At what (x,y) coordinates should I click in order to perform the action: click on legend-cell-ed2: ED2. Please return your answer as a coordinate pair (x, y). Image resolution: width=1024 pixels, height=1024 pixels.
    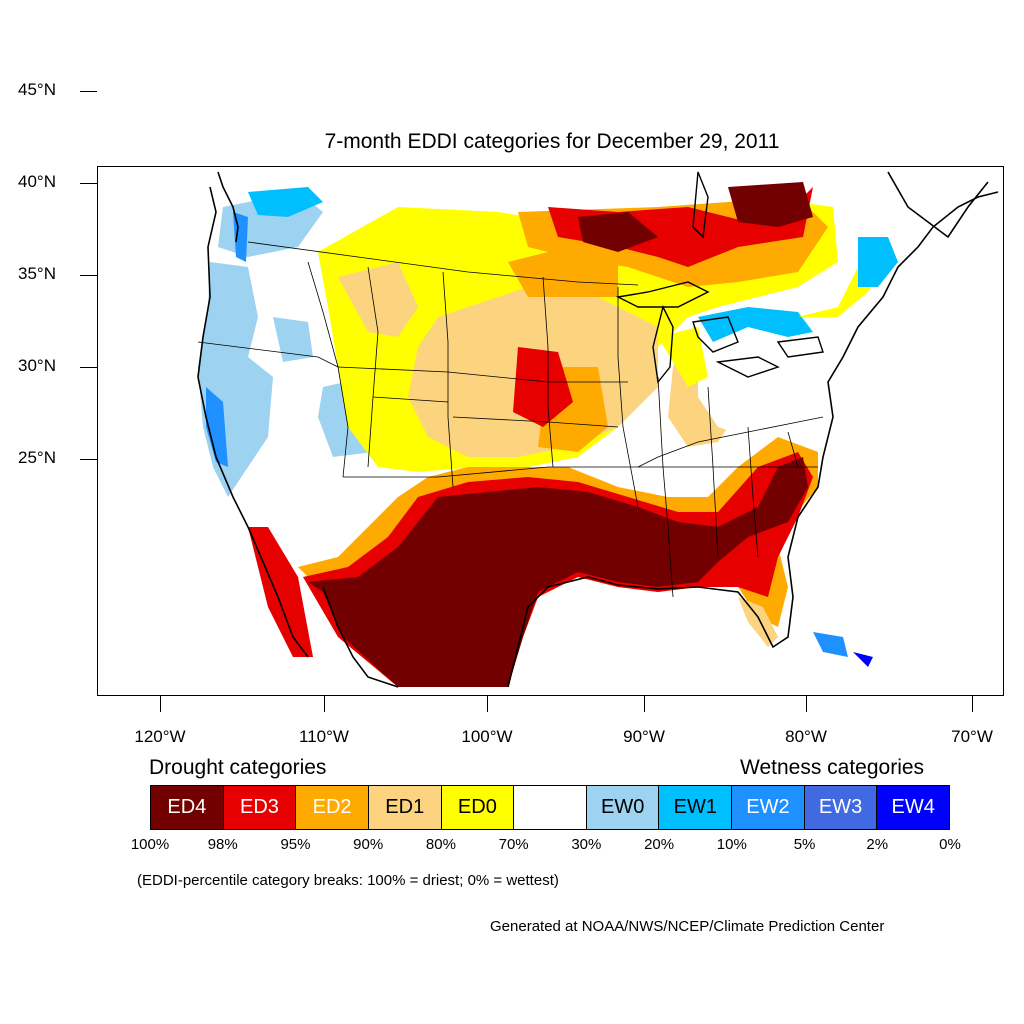
    Looking at the image, I should click on (332, 807).